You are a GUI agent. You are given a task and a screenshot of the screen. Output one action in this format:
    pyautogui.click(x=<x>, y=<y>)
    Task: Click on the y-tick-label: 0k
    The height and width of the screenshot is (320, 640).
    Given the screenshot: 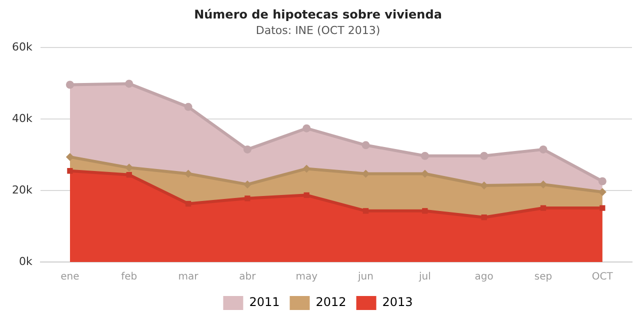 What is the action you would take?
    pyautogui.click(x=25, y=261)
    